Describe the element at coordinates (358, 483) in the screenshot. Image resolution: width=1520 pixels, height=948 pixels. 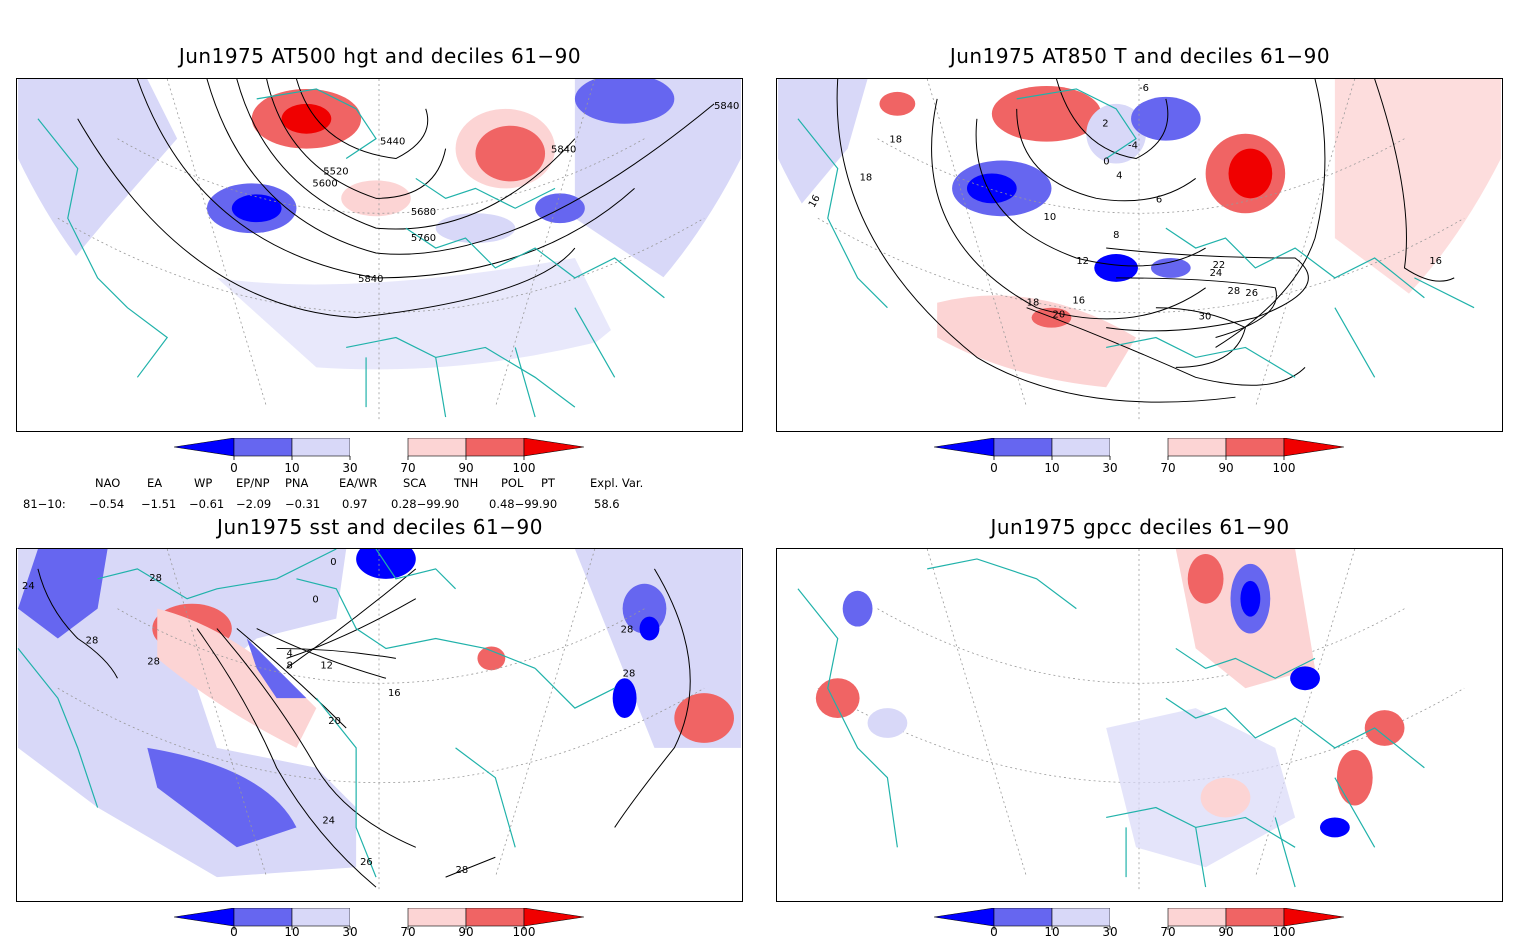
I see `tele-header-eawr: EA/WR` at that location.